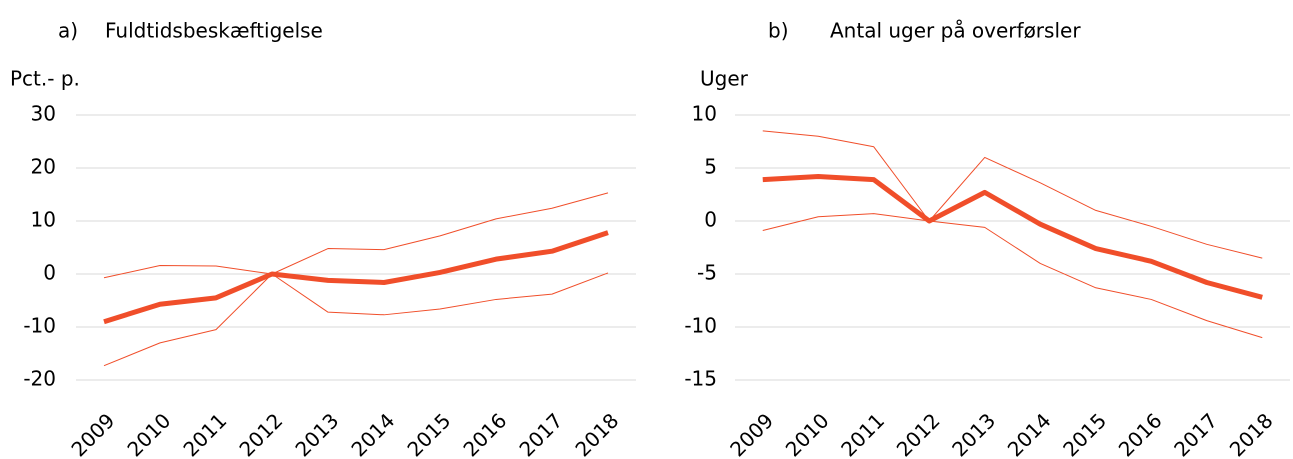  What do you see at coordinates (43, 114) in the screenshot?
I see `y-tick-label: 30` at bounding box center [43, 114].